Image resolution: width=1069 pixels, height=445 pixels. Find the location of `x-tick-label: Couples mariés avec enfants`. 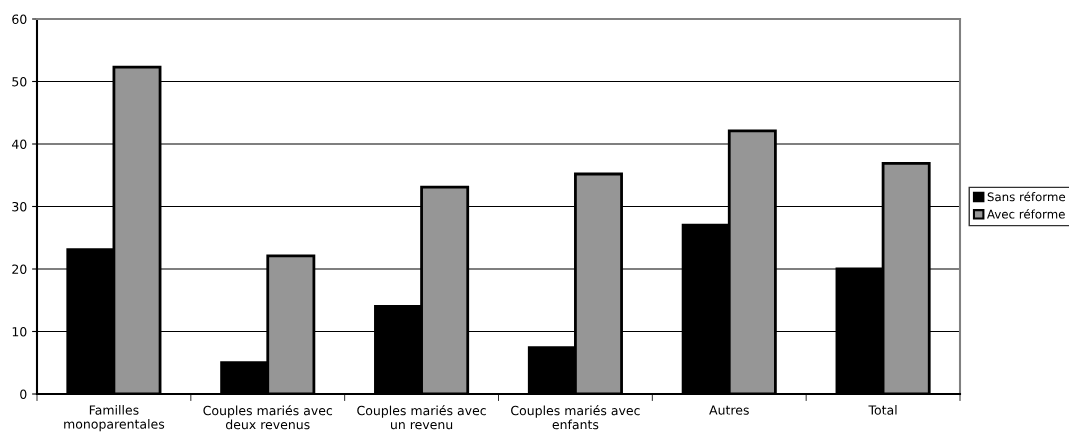

x-tick-label: Couples mariés avec enfants is located at coordinates (575, 417).